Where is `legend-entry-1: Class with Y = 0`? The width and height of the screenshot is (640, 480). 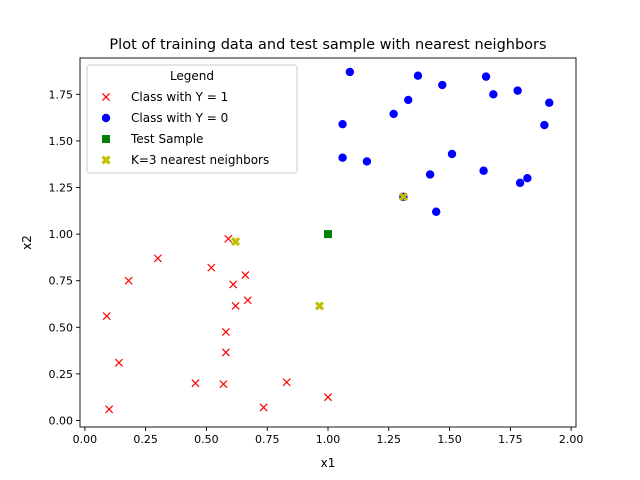
legend-entry-1: Class with Y = 0 is located at coordinates (164, 118).